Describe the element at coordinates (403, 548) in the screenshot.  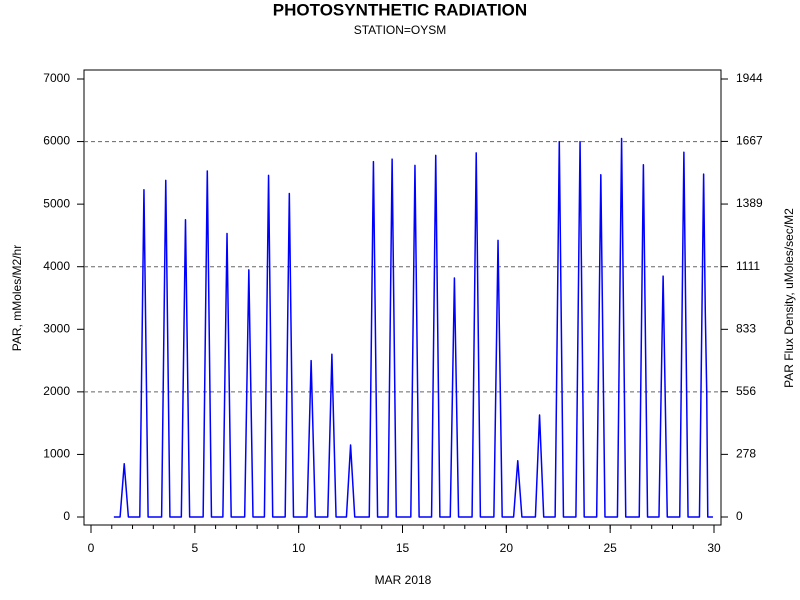
I see `x-tick-label: 15` at that location.